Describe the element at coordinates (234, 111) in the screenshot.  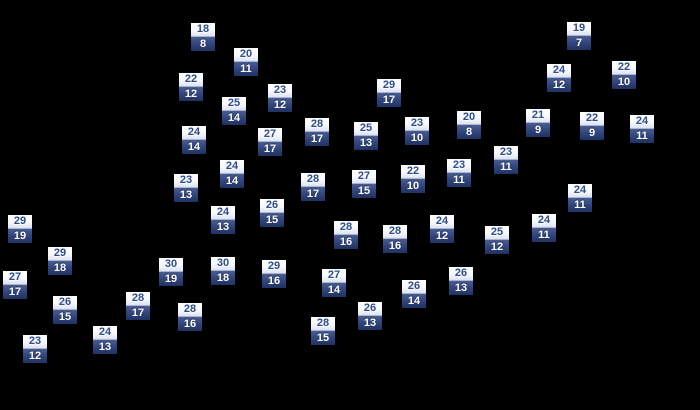
I see `temperature-marker: 25 14` at that location.